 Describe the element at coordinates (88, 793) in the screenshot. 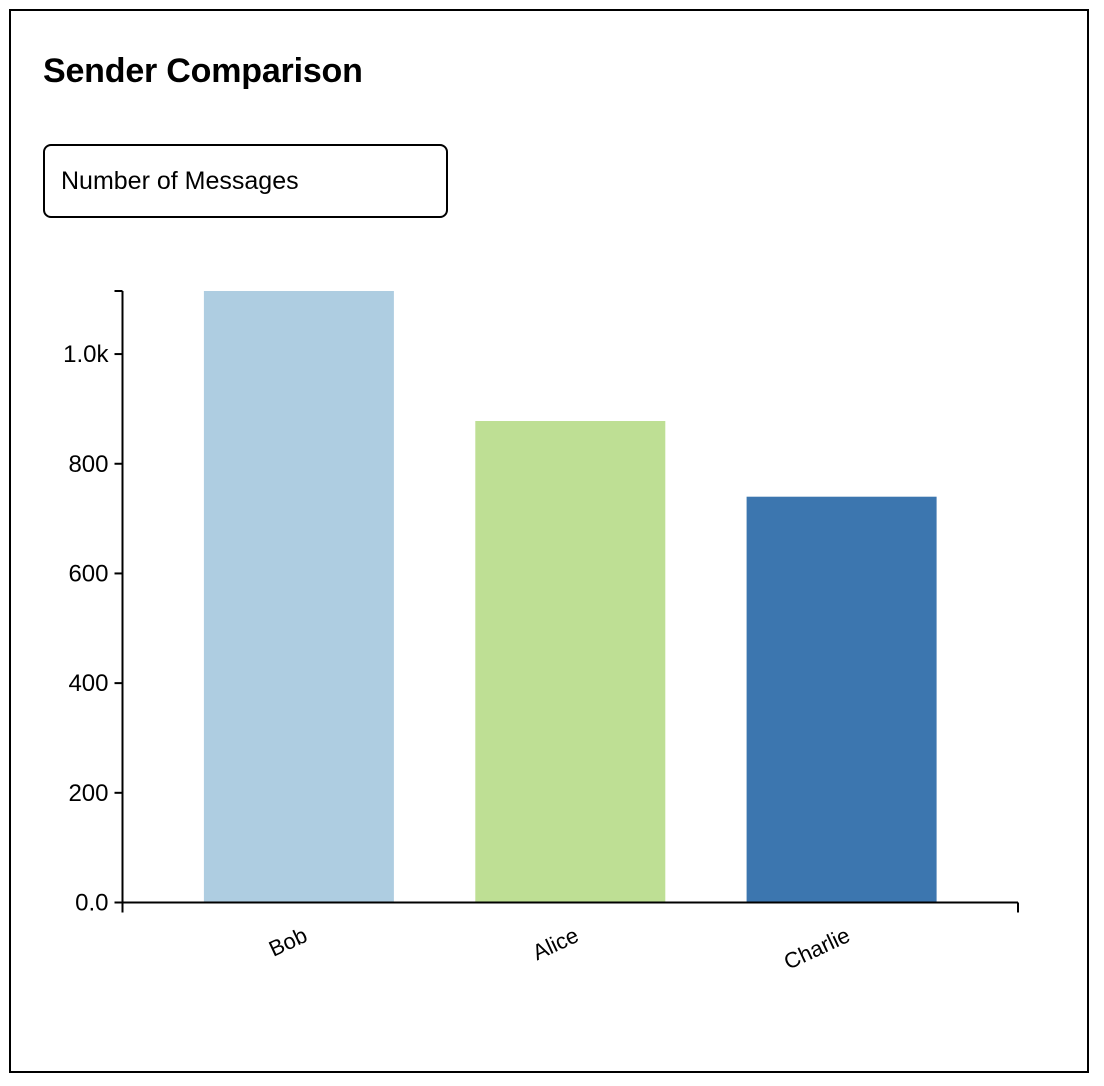

I see `y-tick-label: 200` at that location.